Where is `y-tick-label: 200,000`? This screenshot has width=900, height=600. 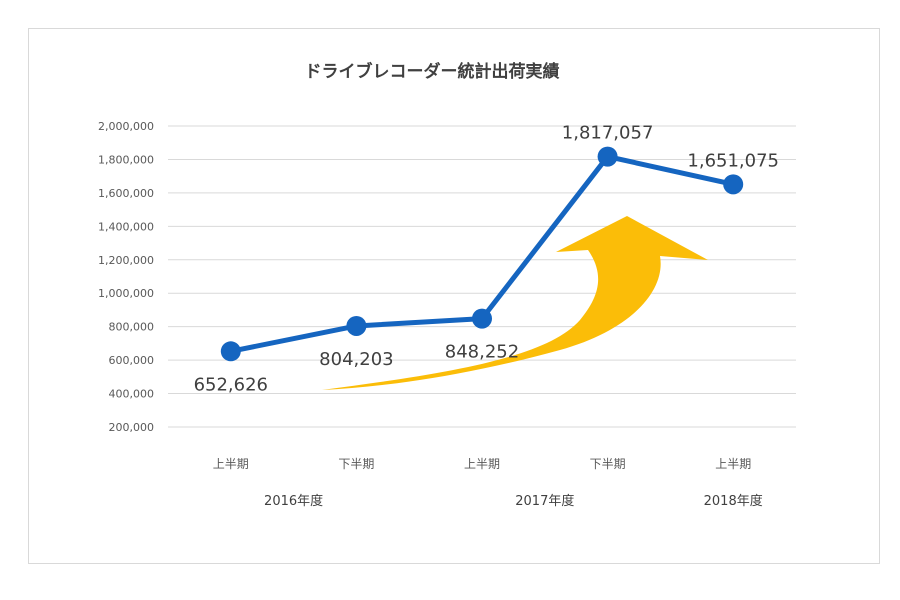
y-tick-label: 200,000 is located at coordinates (132, 427).